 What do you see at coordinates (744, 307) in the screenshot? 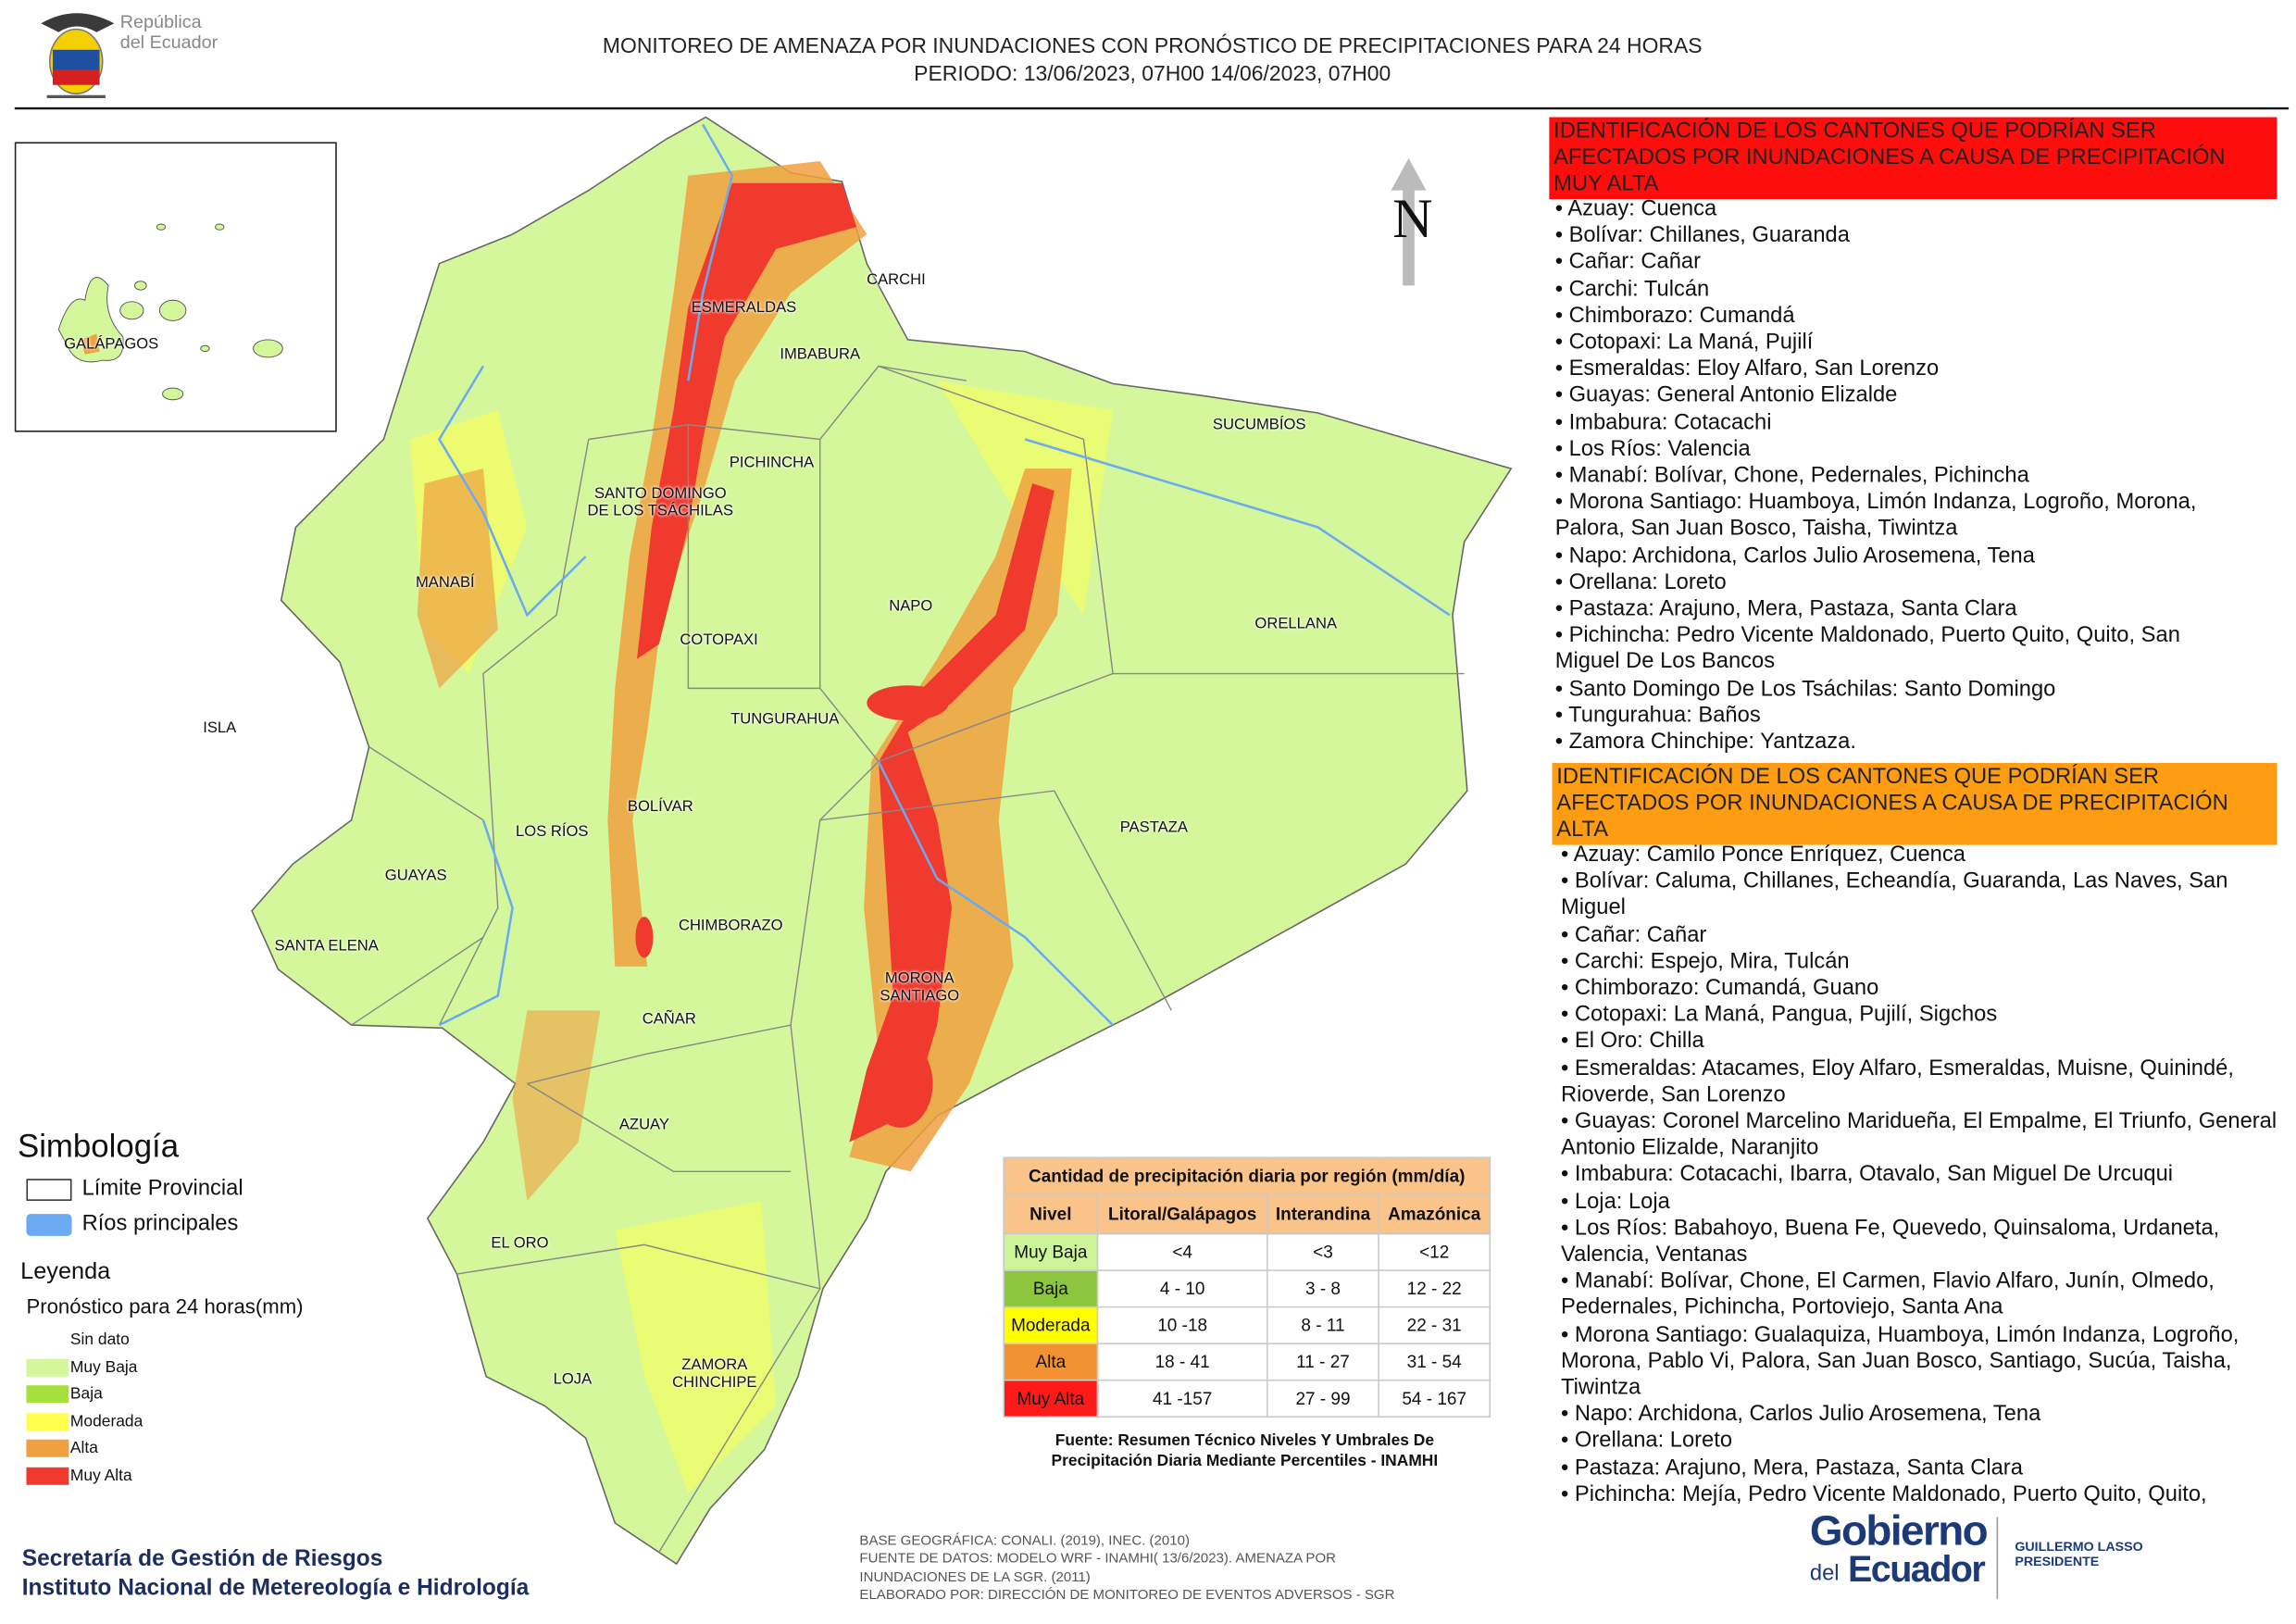
I see `province-label: ESMERALDAS` at bounding box center [744, 307].